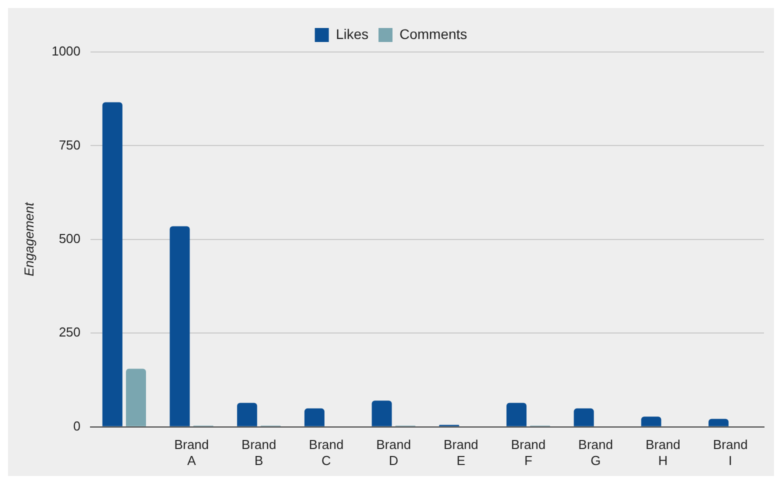 The width and height of the screenshot is (782, 484). What do you see at coordinates (393, 452) in the screenshot?
I see `x-tick-label: Brand D` at bounding box center [393, 452].